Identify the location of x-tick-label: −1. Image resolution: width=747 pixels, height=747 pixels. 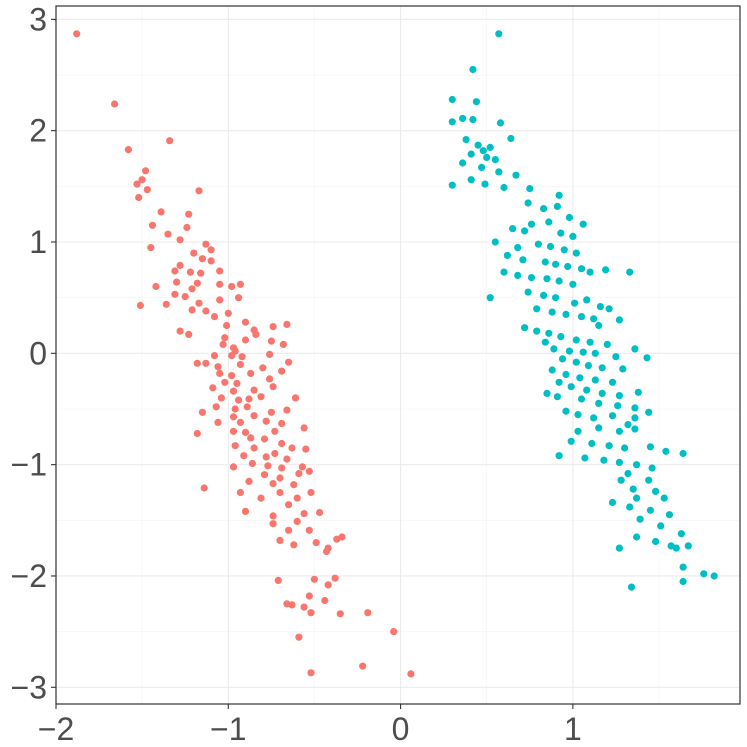
(228, 729).